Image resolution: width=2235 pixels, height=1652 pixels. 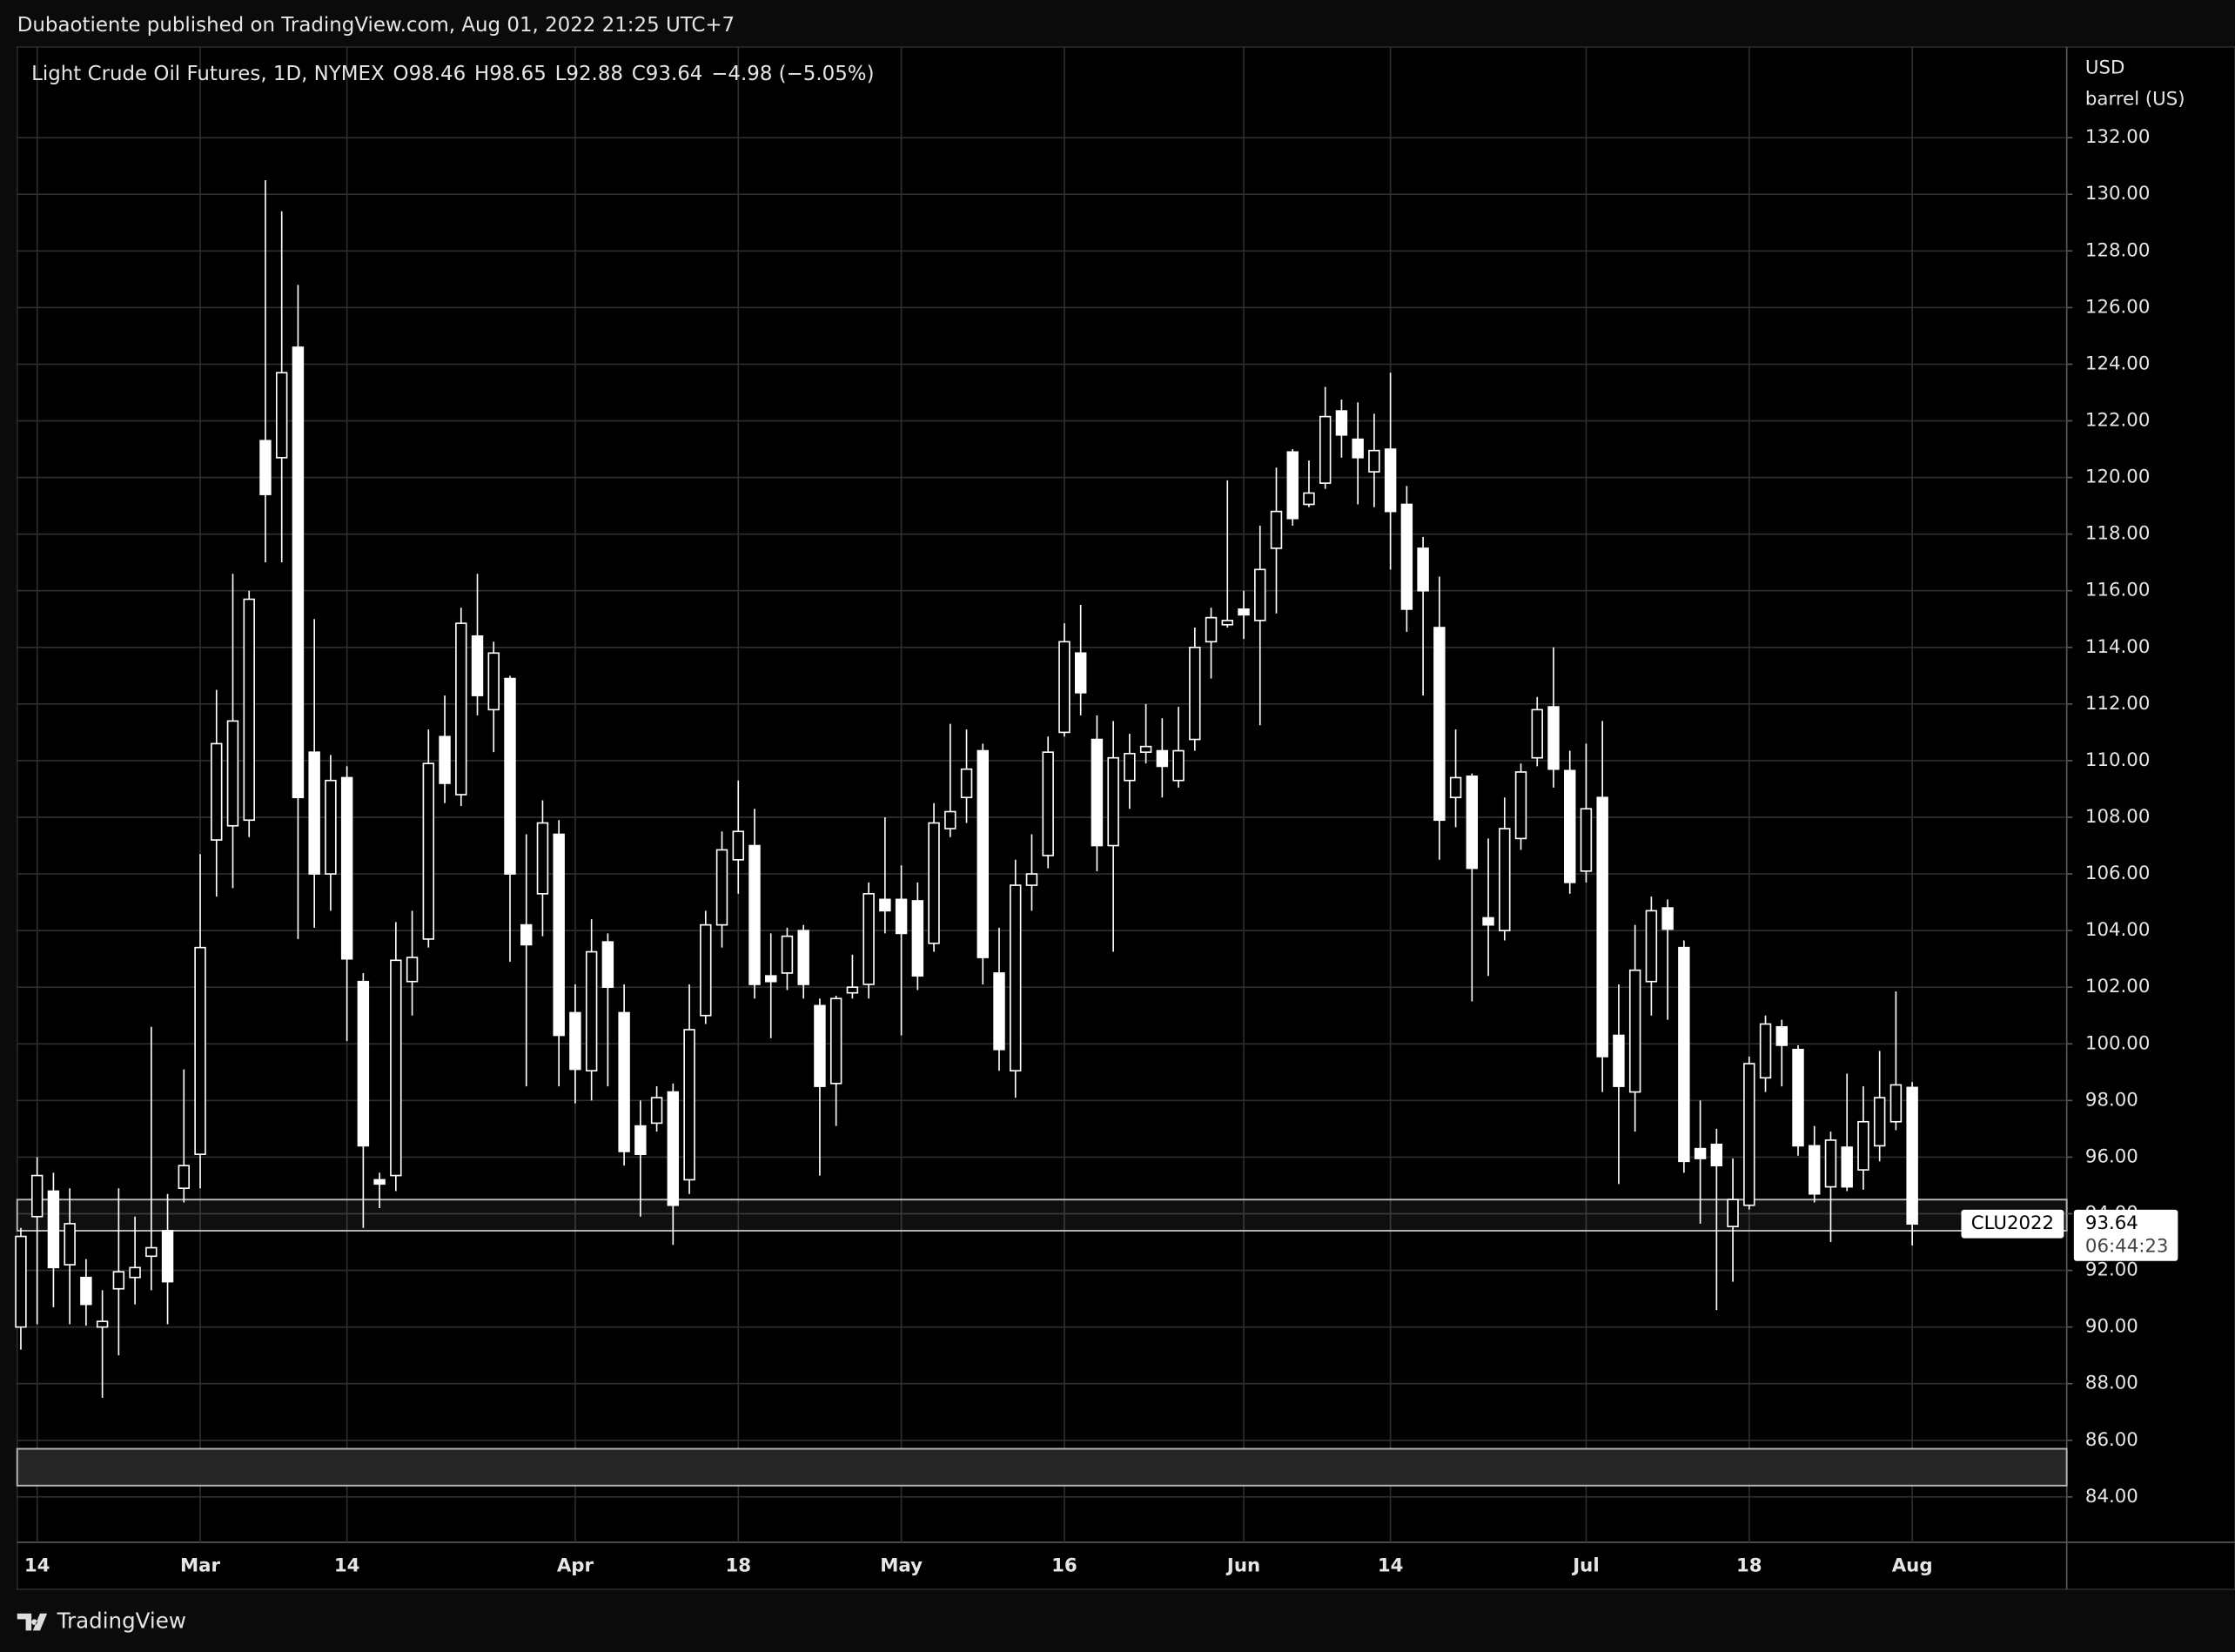 I want to click on symbol-label-box, so click(x=2012, y=1224).